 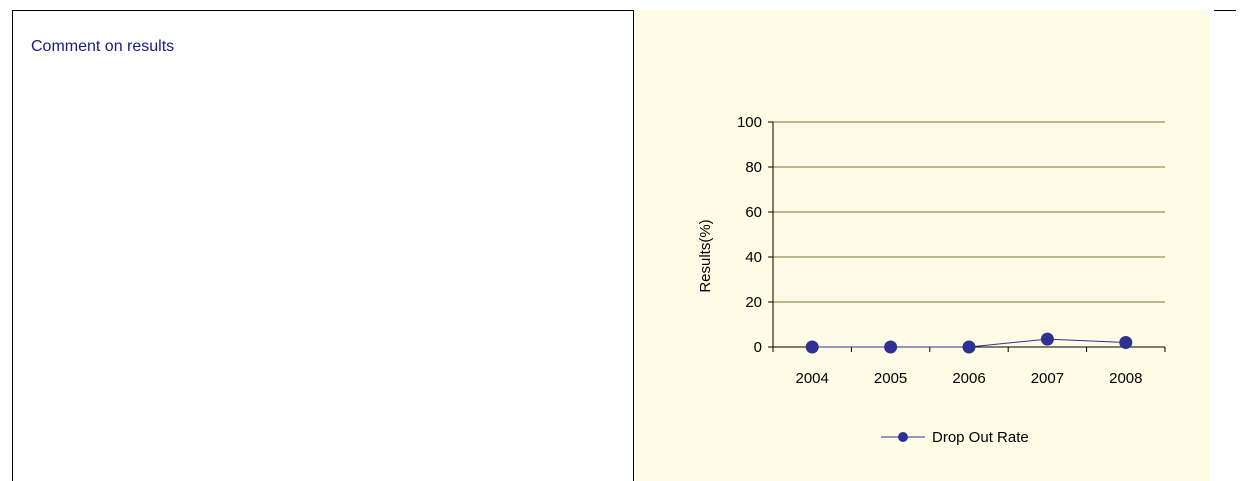 I want to click on data-point-2005, so click(x=891, y=347).